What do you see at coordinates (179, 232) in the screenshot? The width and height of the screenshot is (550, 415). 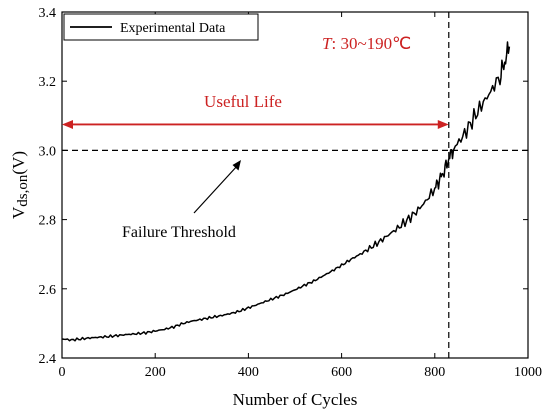 I see `failure-threshold-label: Failure Threshold` at bounding box center [179, 232].